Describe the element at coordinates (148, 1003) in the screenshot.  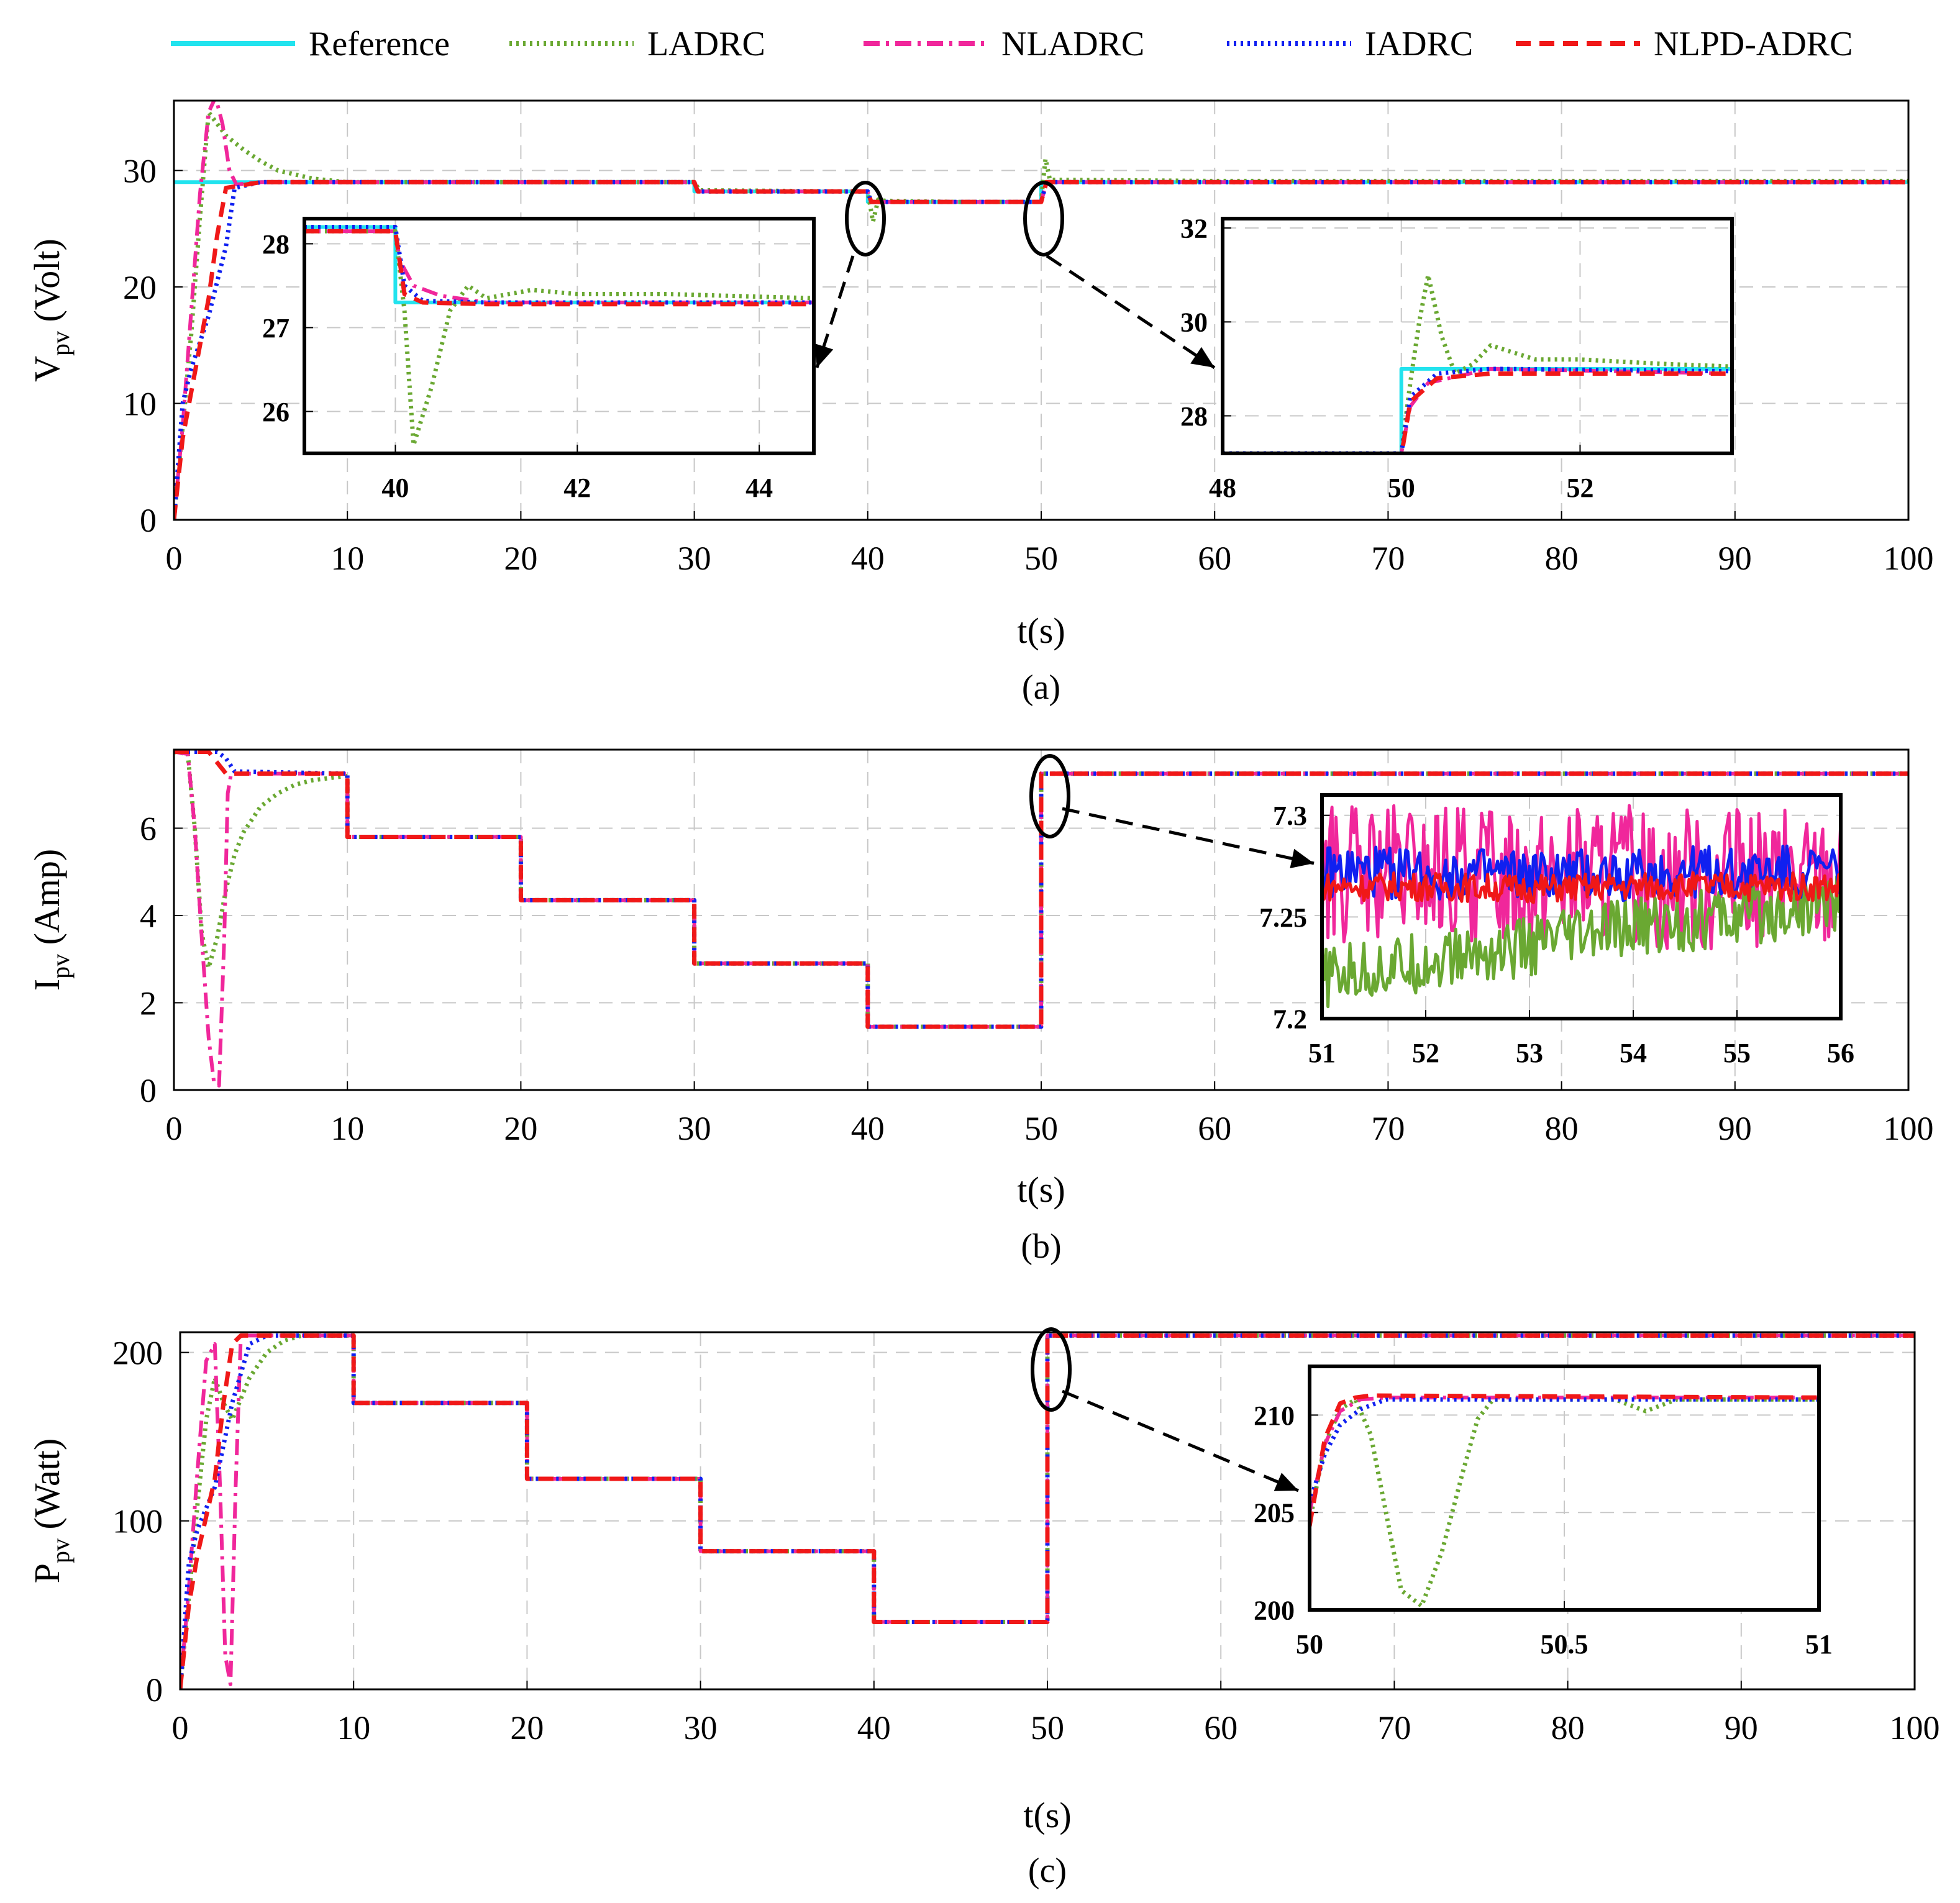
I see `y-tick-label: 2` at that location.